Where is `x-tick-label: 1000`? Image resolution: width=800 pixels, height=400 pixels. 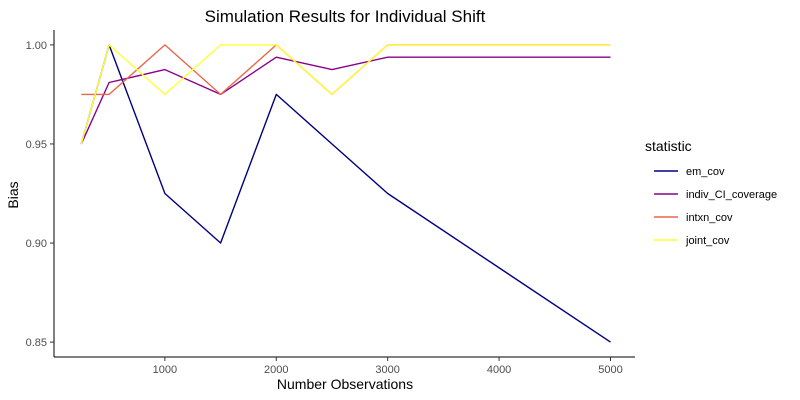 x-tick-label: 1000 is located at coordinates (165, 370).